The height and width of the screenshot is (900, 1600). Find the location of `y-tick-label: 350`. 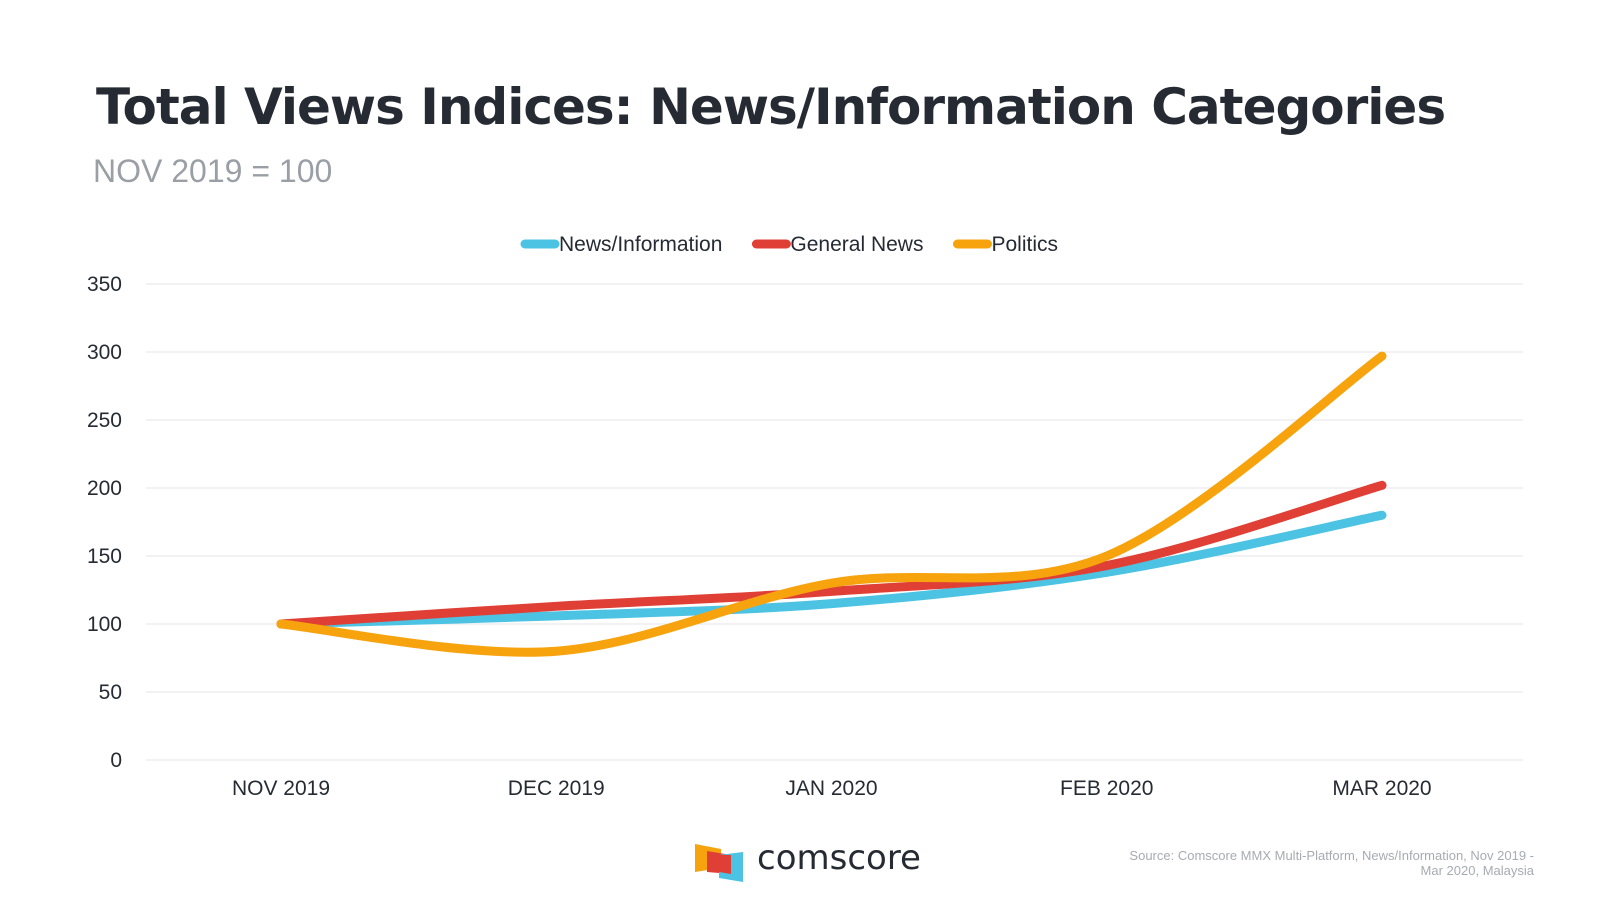

y-tick-label: 350 is located at coordinates (104, 284).